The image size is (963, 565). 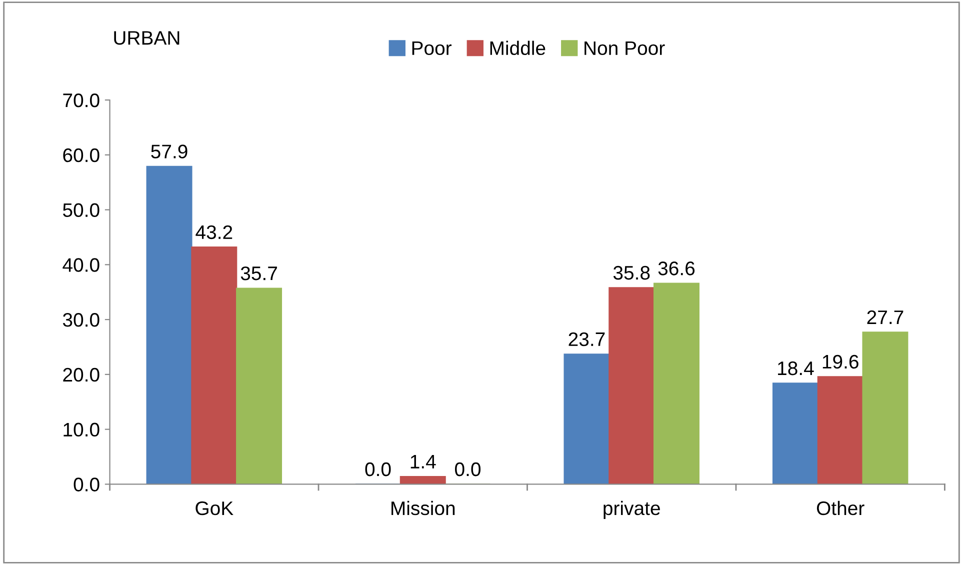 What do you see at coordinates (215, 508) in the screenshot?
I see `x-tick-label: GoK` at bounding box center [215, 508].